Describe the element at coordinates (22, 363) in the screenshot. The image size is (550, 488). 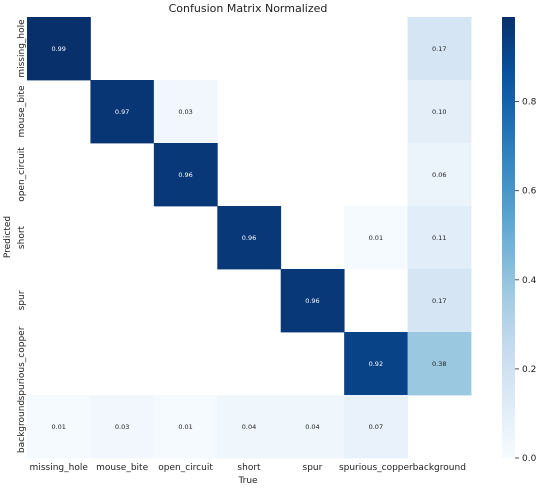
I see `y-tick-label: spurious_copper` at that location.